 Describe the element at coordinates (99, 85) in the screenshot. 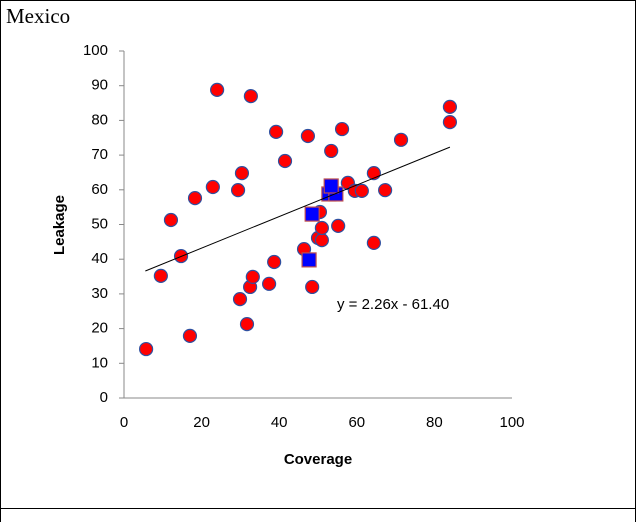

I see `y-tick-label: 90` at that location.